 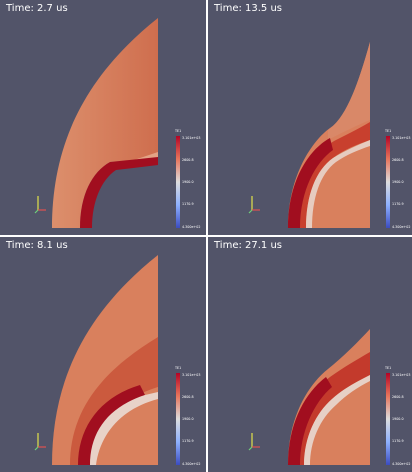 What do you see at coordinates (349, 91) in the screenshot?
I see `upper-plume` at bounding box center [349, 91].